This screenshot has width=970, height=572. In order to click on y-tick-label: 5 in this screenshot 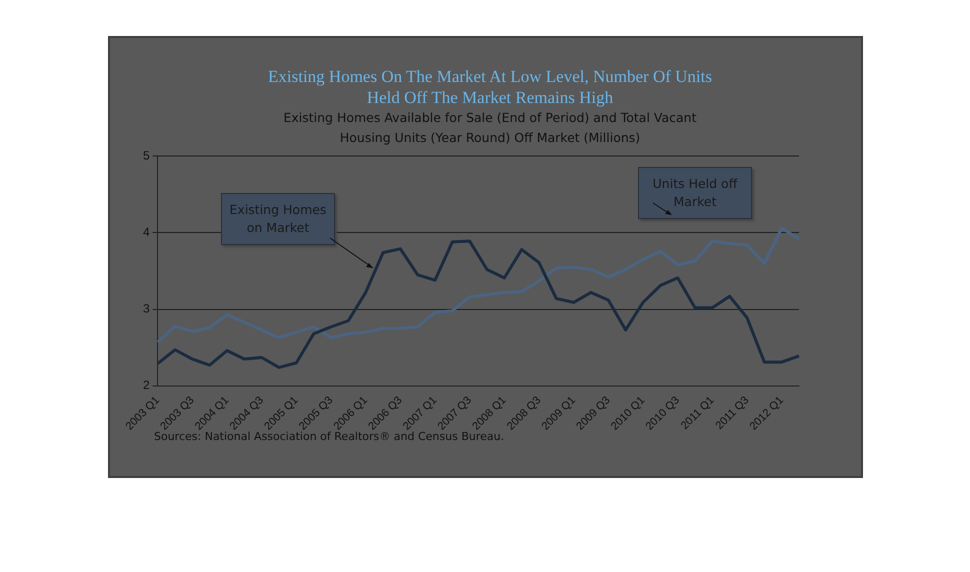, I will do `click(146, 155)`.